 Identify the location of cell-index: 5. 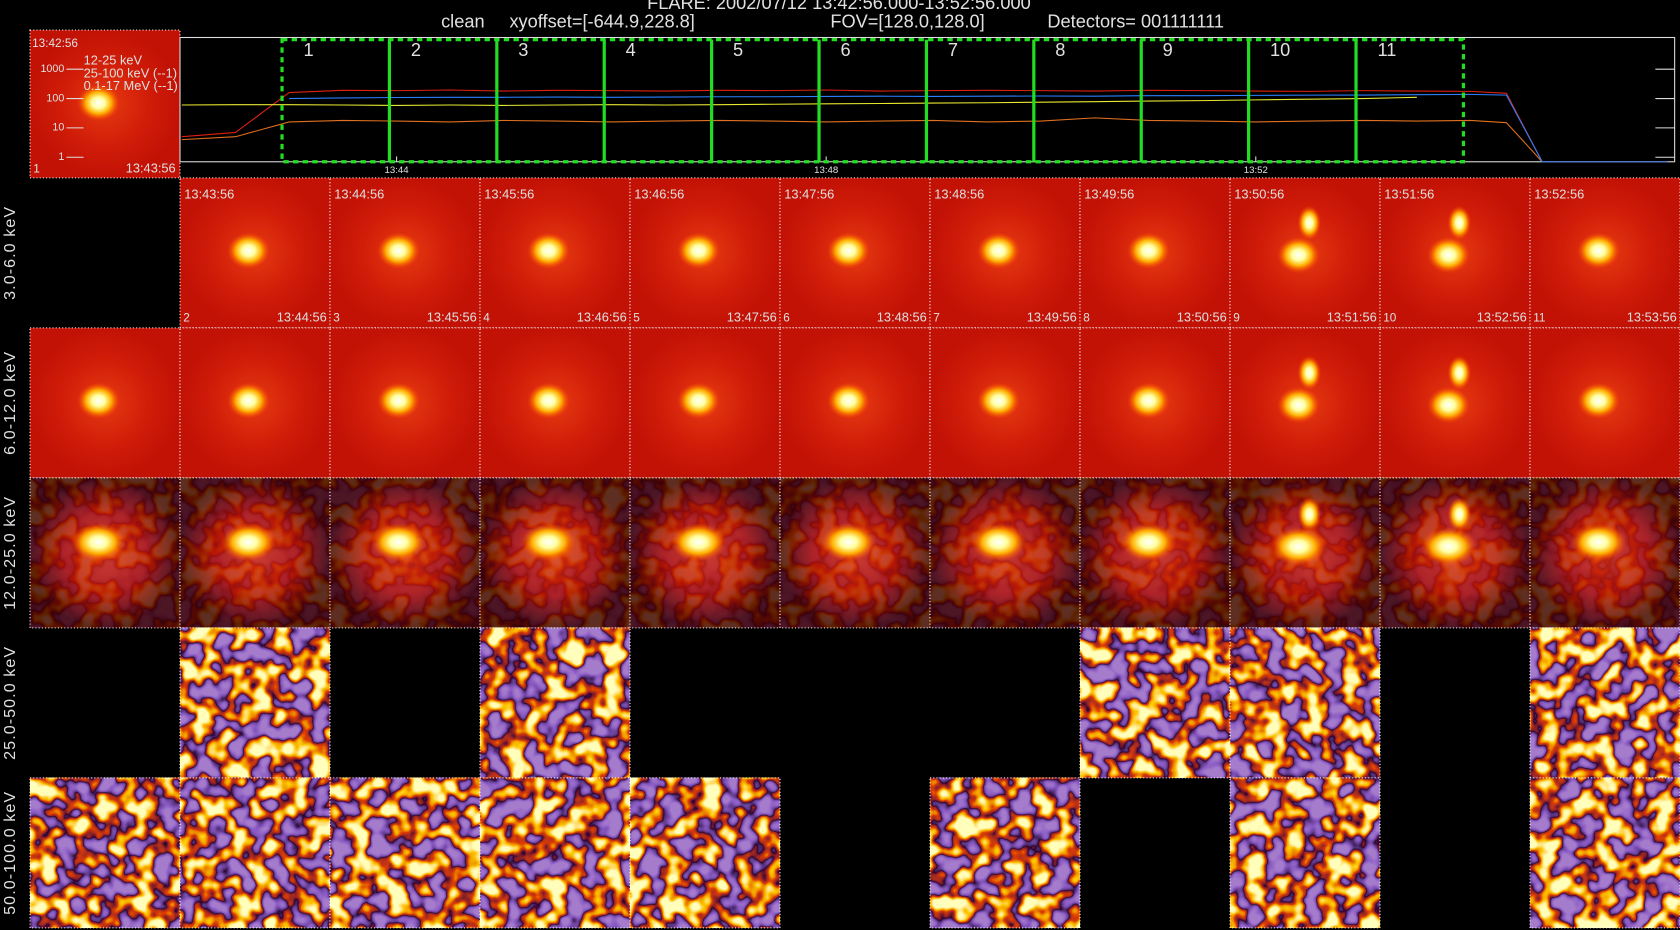
(636, 317).